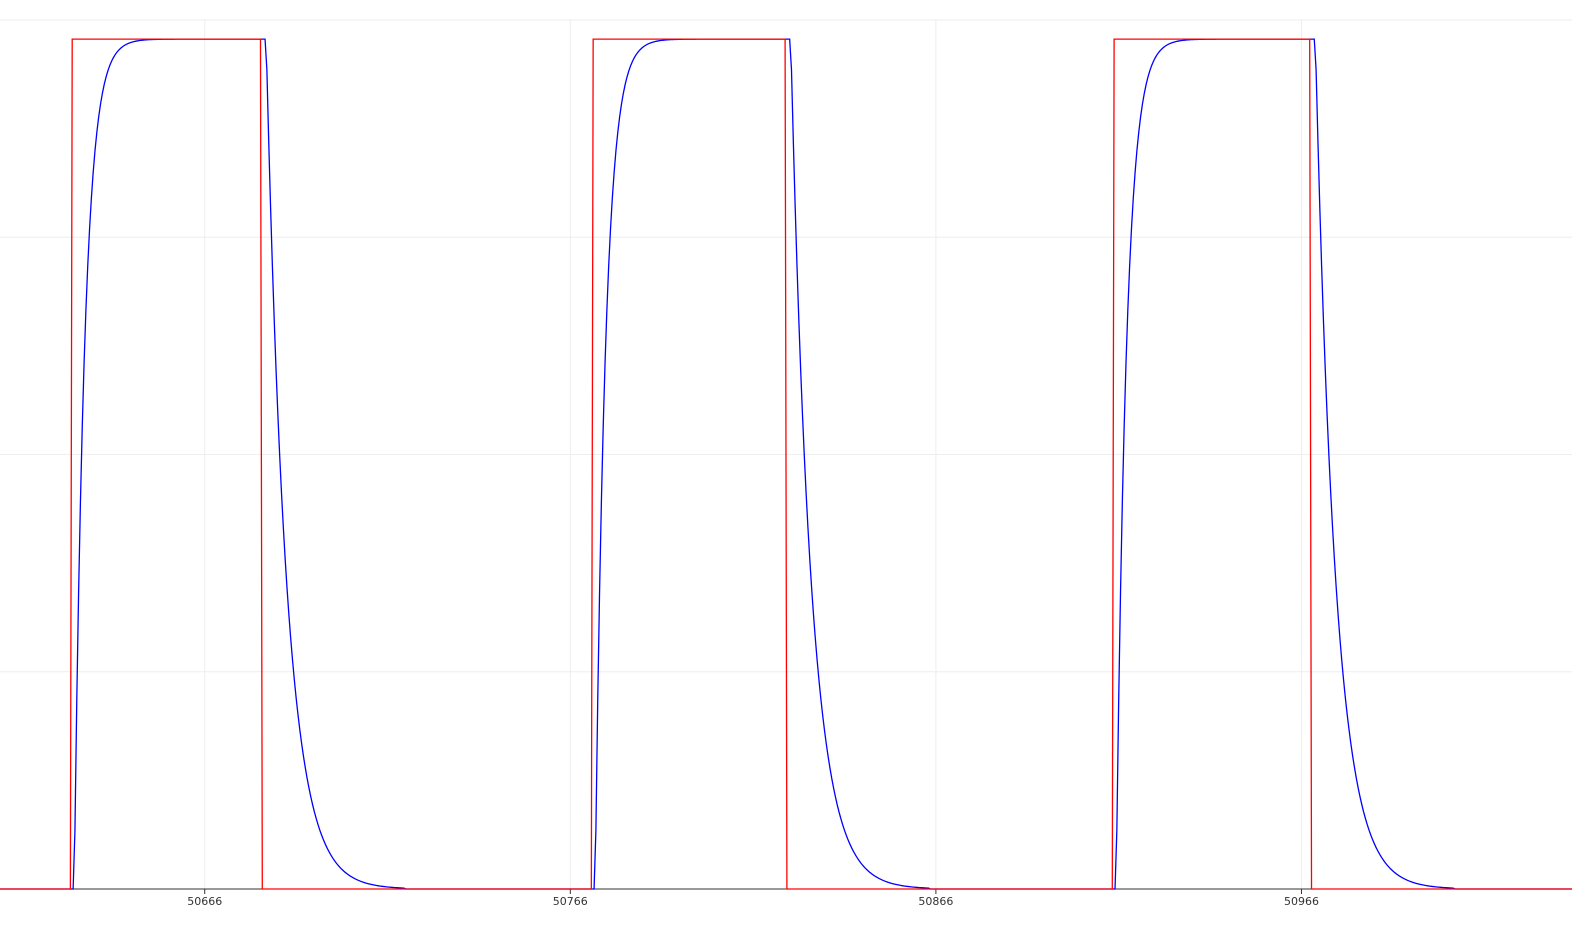 Image resolution: width=1572 pixels, height=933 pixels. I want to click on x-tick-label-2: 50866, so click(935, 901).